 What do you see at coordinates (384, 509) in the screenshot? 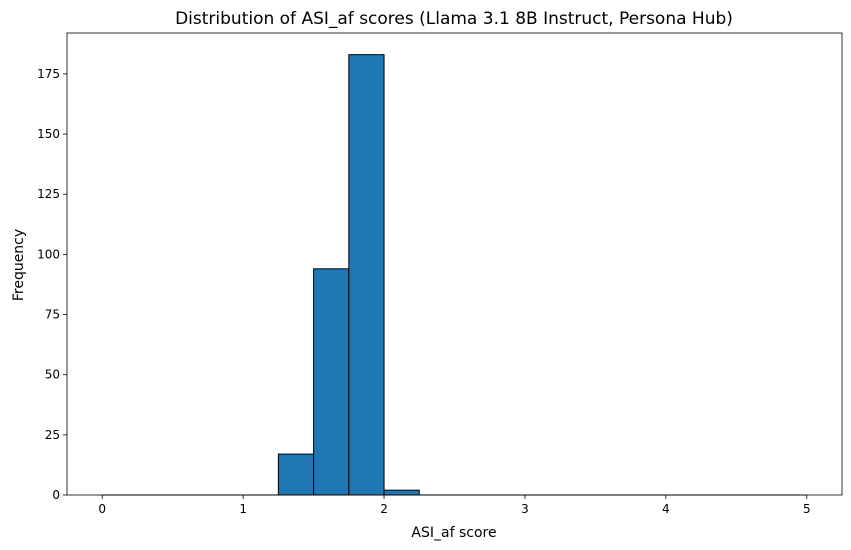
I see `x-tick-label: 2` at bounding box center [384, 509].